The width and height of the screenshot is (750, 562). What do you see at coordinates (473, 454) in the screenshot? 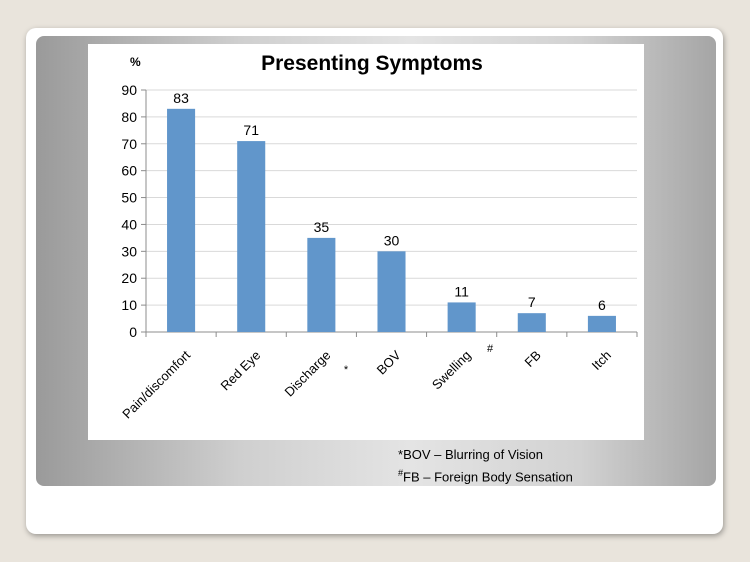
I see `footnote-bov-text: BOV – Blurring of Vision` at bounding box center [473, 454].